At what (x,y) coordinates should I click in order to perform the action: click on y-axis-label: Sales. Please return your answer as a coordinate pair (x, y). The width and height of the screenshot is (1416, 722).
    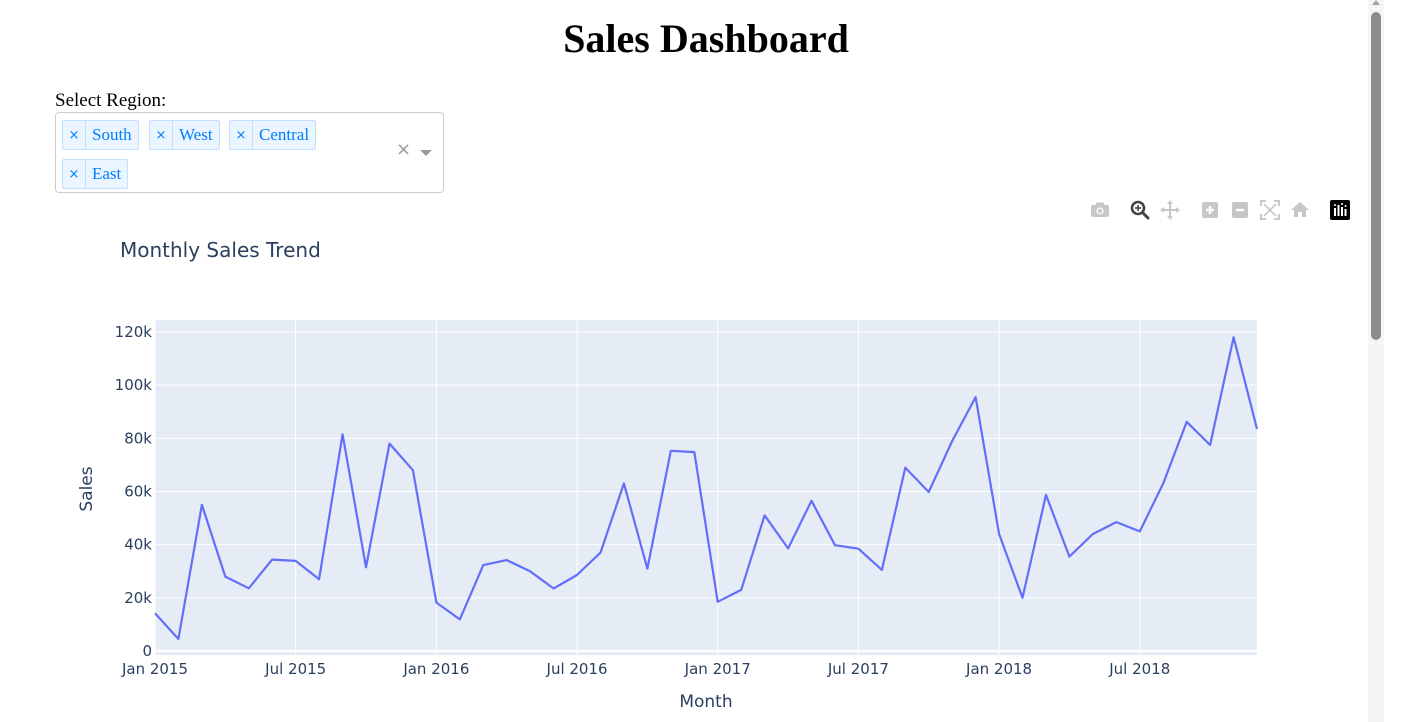
    Looking at the image, I should click on (87, 488).